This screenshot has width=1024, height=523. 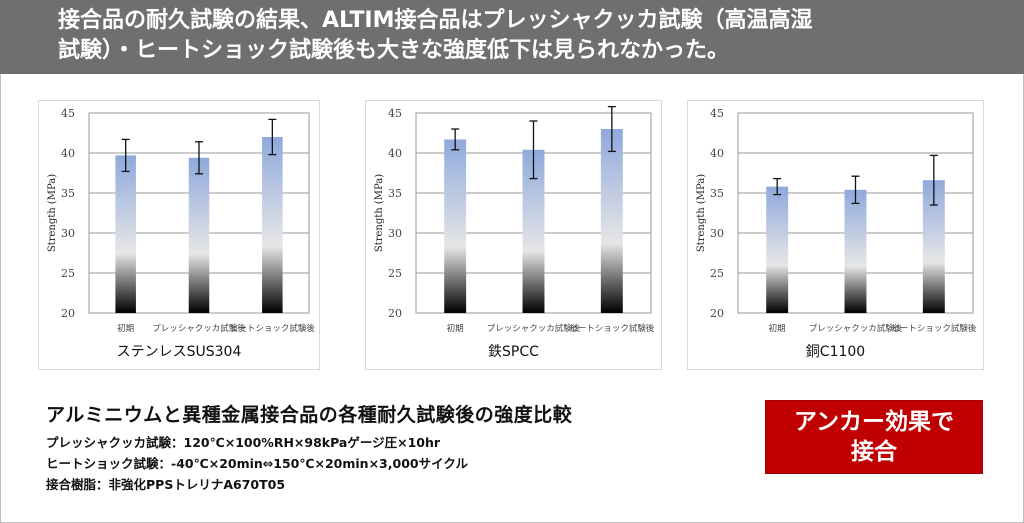 I want to click on header-line-1: 接合品の耐久試験の結果、ALTIM接合品はプレッシャクッカ試験（高温高湿, so click(x=435, y=20).